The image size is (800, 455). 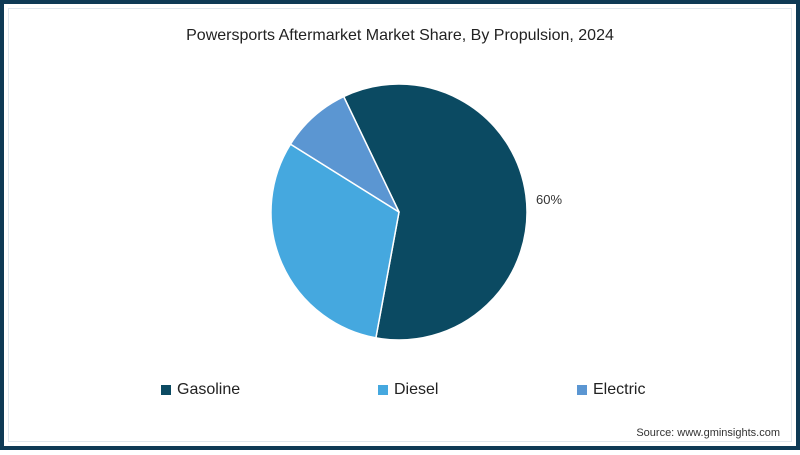 I want to click on legend-item-electric: Electric, so click(x=611, y=390).